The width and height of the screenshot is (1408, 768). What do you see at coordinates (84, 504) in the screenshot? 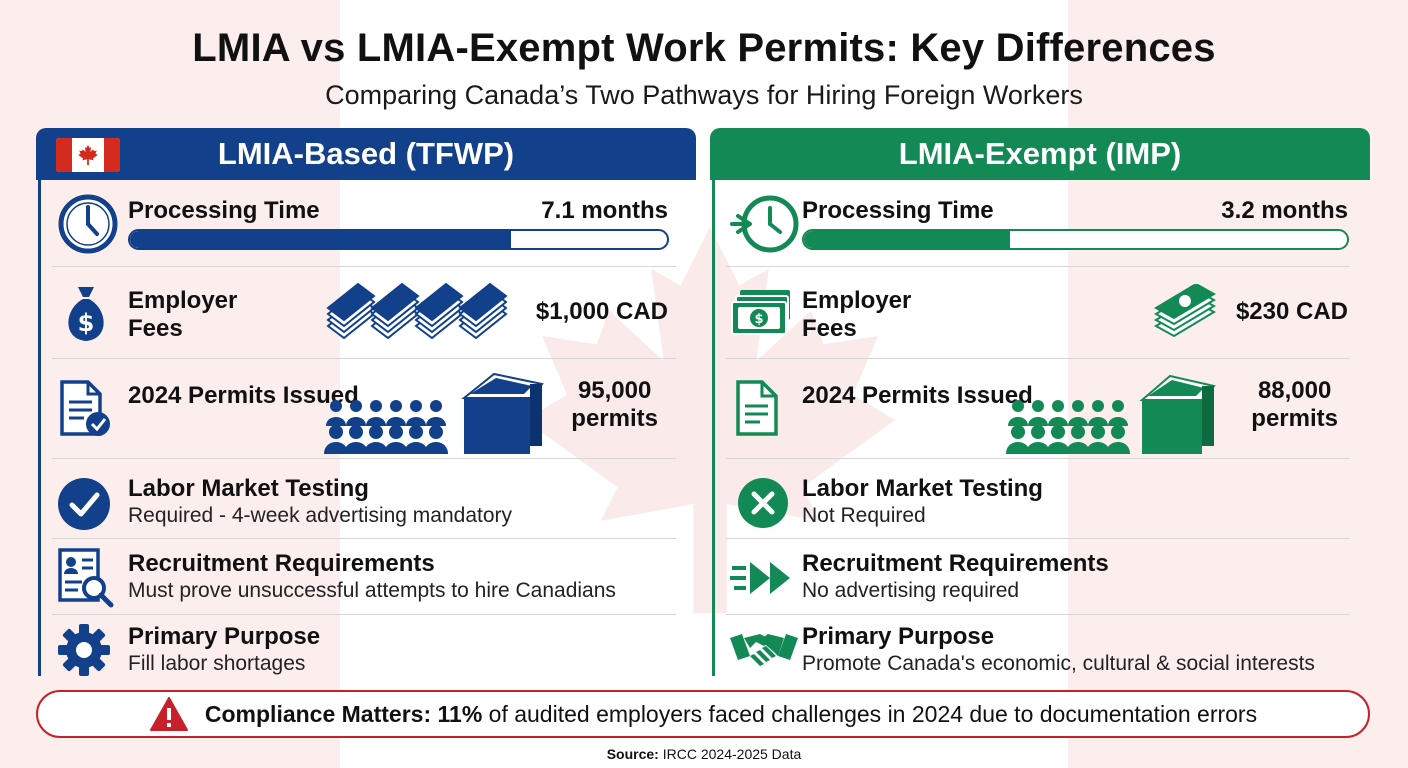
I see `check-circle-icon` at bounding box center [84, 504].